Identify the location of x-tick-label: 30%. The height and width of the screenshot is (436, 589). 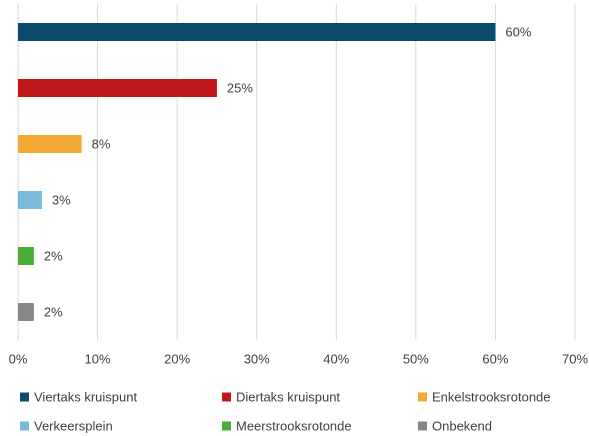
(257, 358).